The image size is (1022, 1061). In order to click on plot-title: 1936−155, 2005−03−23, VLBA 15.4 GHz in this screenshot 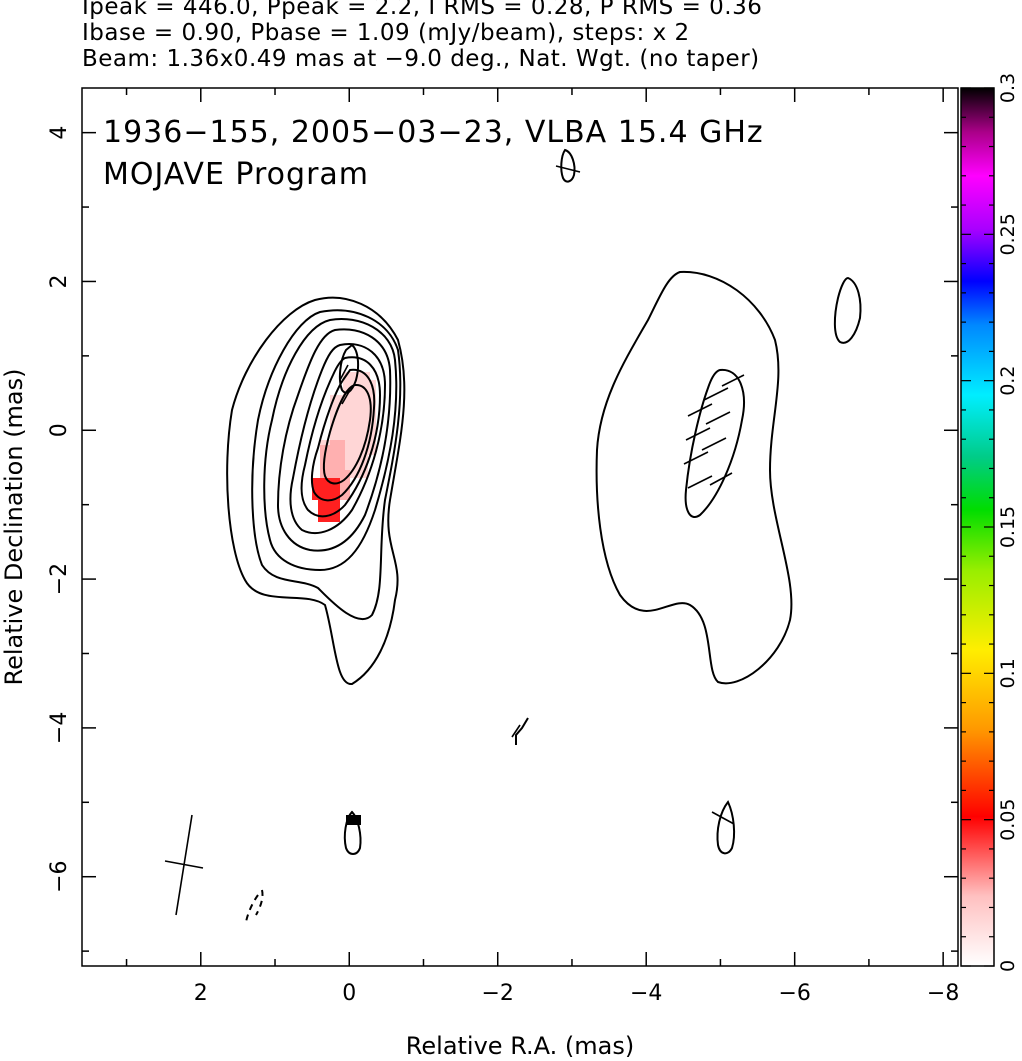, I will do `click(433, 132)`.